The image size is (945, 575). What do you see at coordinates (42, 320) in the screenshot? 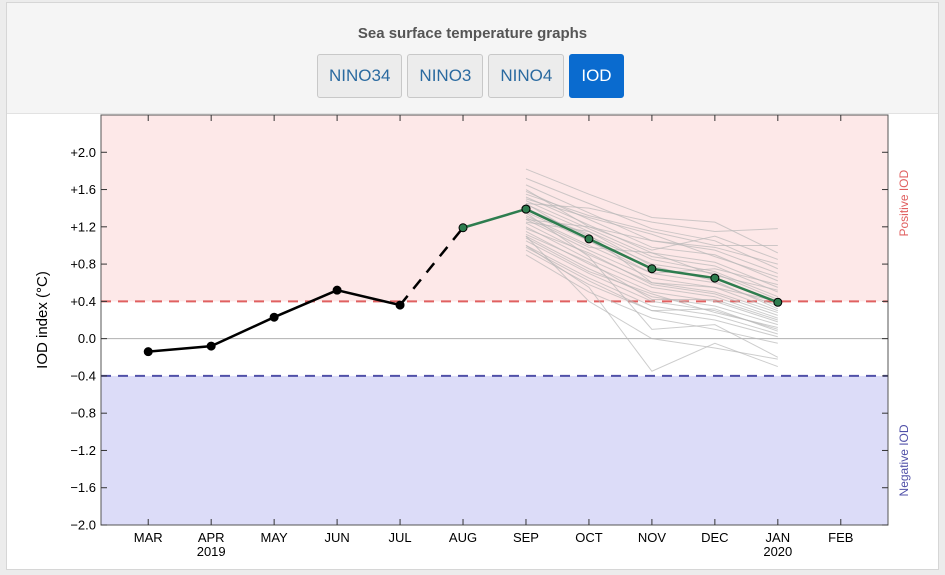
I see `y-axis-label: IOD index (°C)` at bounding box center [42, 320].